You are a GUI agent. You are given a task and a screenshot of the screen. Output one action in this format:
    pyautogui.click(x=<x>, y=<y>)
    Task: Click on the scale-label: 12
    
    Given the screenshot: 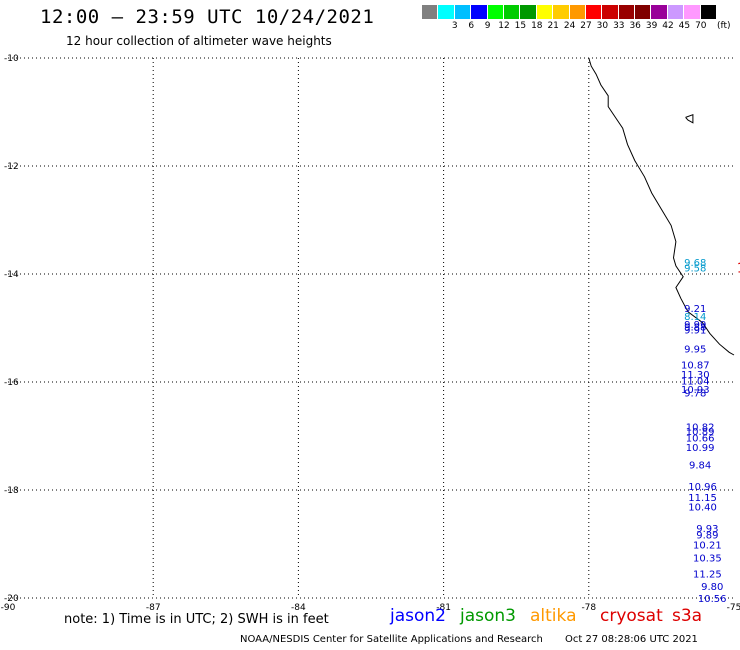 What is the action you would take?
    pyautogui.click(x=504, y=26)
    